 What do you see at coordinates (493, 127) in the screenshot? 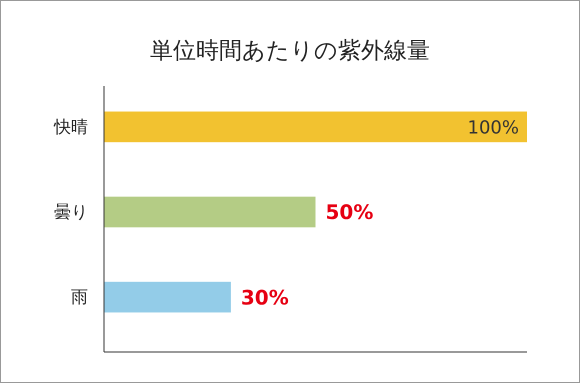
I see `data-label: 100%` at bounding box center [493, 127].